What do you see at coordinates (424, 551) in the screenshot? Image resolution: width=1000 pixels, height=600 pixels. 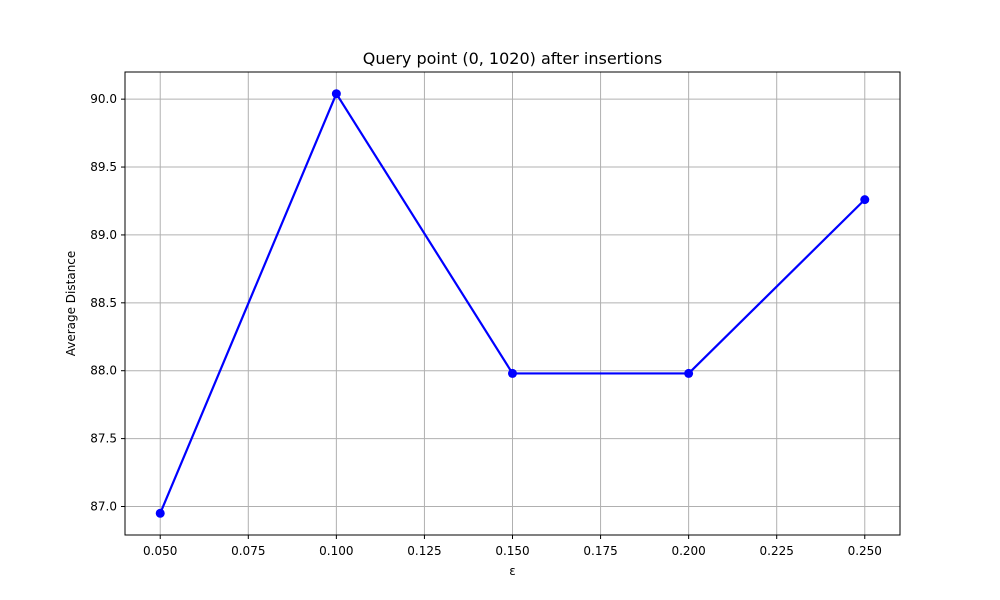 I see `x-tick-label: 0.125` at bounding box center [424, 551].